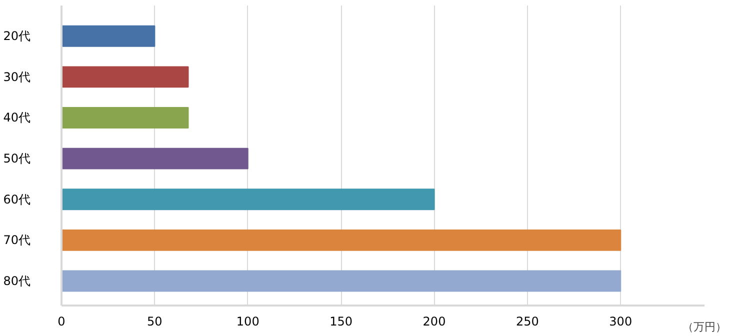 The height and width of the screenshot is (336, 734). Describe the element at coordinates (17, 199) in the screenshot. I see `y-tick-label: 60代` at that location.